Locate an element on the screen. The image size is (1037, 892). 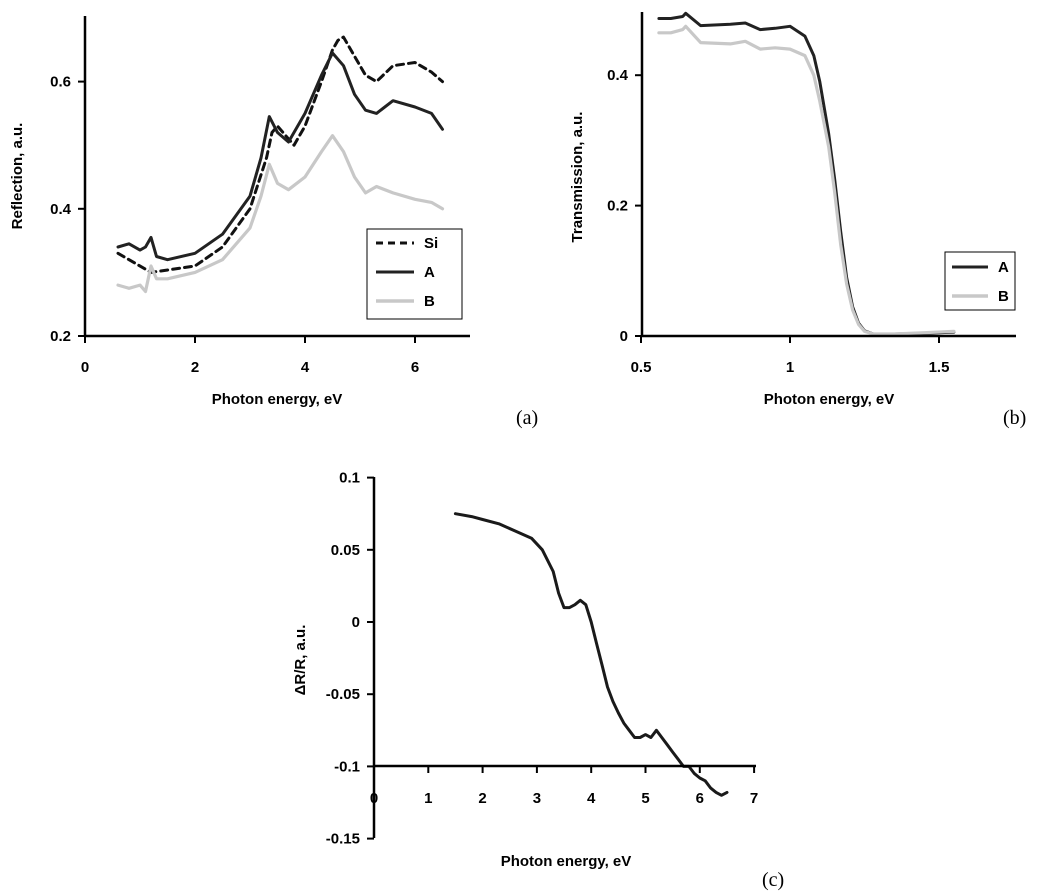
panel-a-x-tick-label: 2 is located at coordinates (195, 367).